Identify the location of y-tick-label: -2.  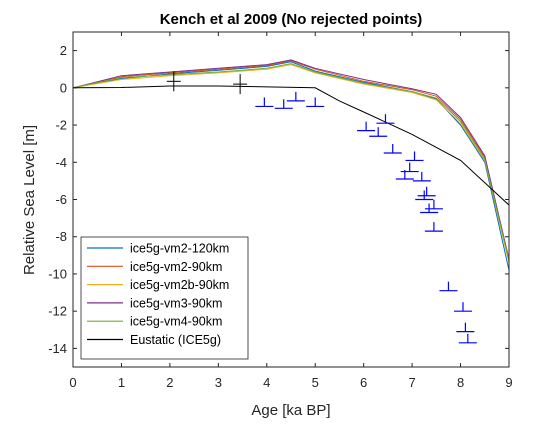
(61, 125).